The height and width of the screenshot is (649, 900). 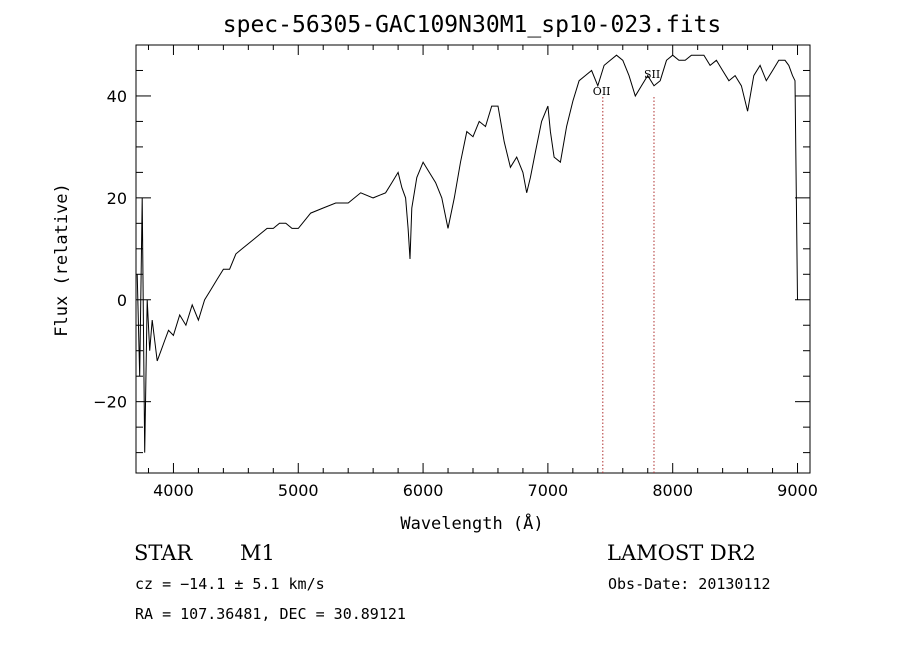 I want to click on obs-date: Obs-Date: 20130112, so click(x=689, y=584).